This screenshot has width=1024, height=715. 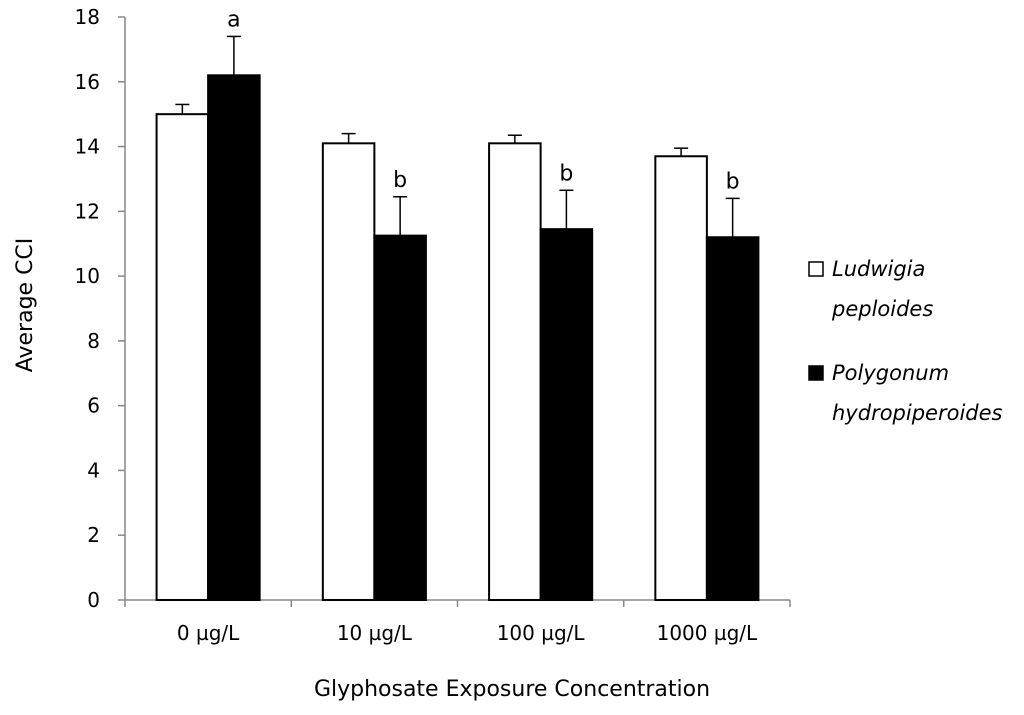 I want to click on y-tick-label: 14, so click(x=87, y=147).